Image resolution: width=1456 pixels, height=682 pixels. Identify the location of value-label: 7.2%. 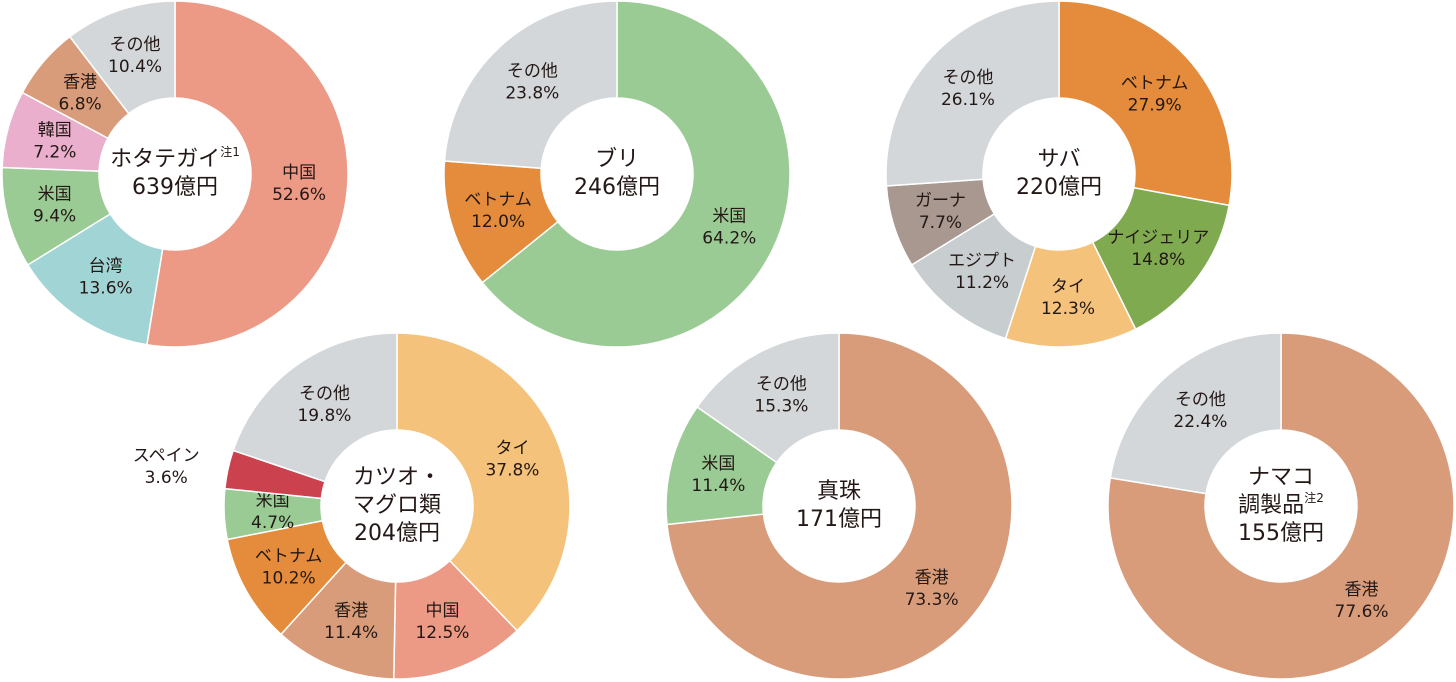
(54, 153).